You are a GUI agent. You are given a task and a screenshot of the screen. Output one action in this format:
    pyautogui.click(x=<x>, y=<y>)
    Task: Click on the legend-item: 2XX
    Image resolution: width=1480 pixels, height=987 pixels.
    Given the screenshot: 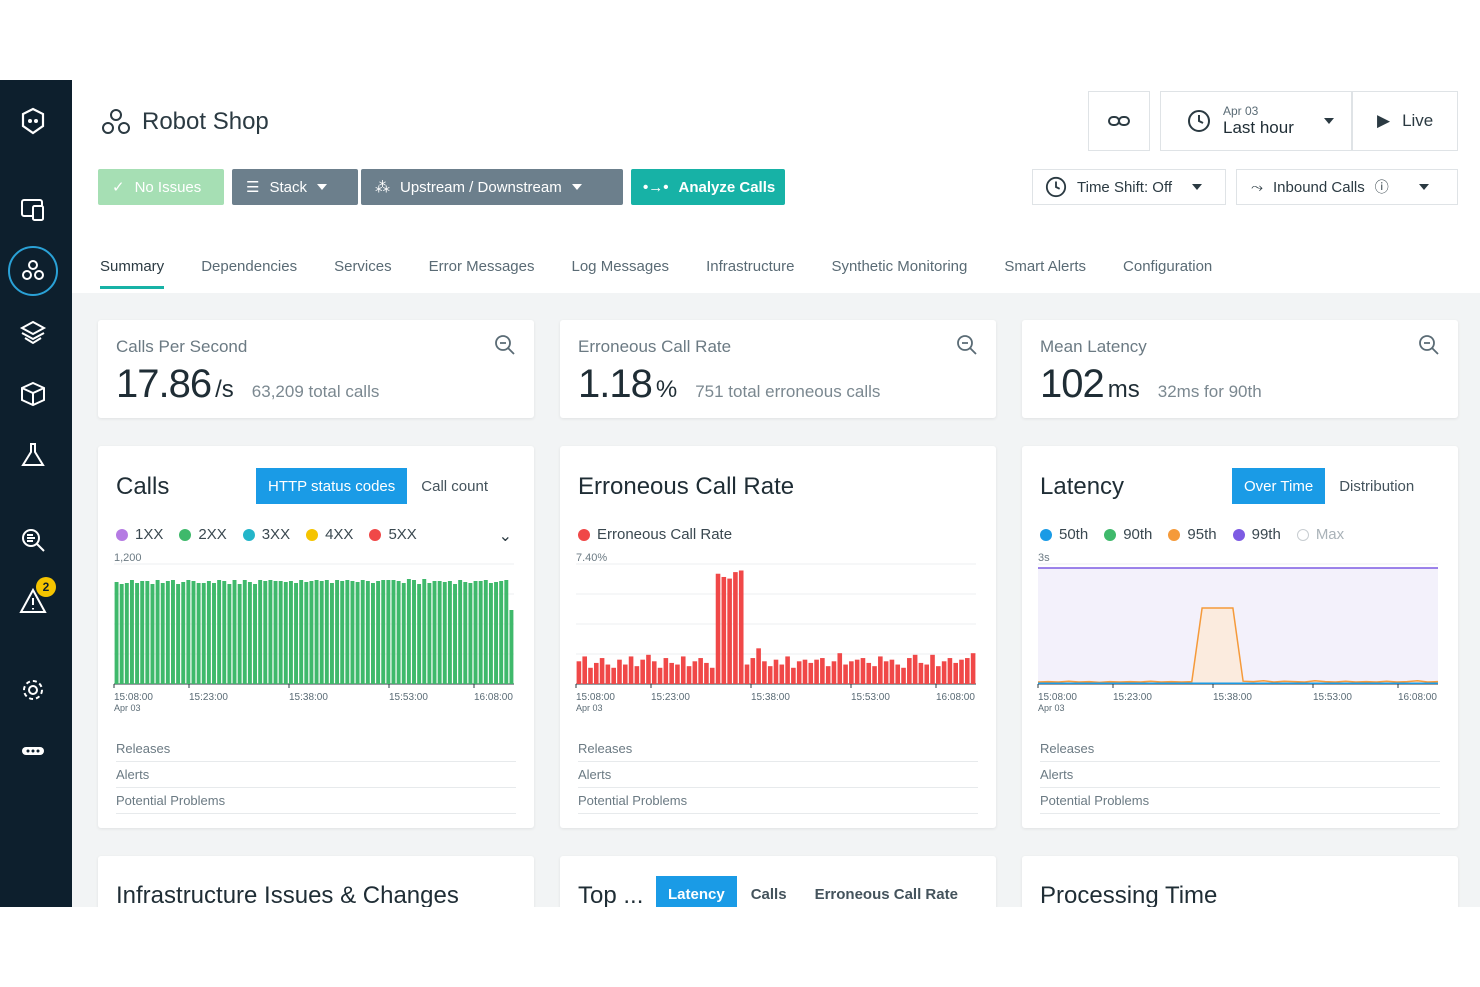 What is the action you would take?
    pyautogui.click(x=203, y=534)
    